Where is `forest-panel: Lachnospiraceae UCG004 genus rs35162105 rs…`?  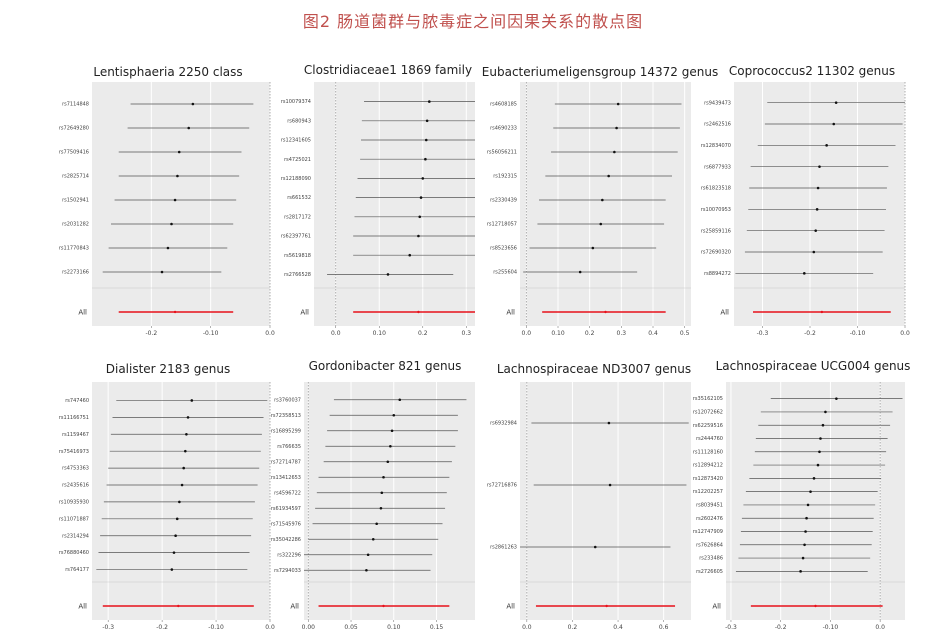
forest-panel: Lachnospiraceae UCG004 genus rs35162105 rs… is located at coordinates (802, 495).